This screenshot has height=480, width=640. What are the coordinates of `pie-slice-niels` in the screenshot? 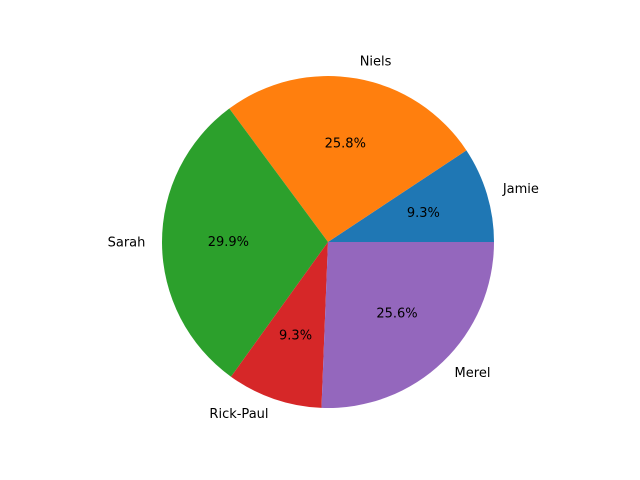 It's located at (348, 158).